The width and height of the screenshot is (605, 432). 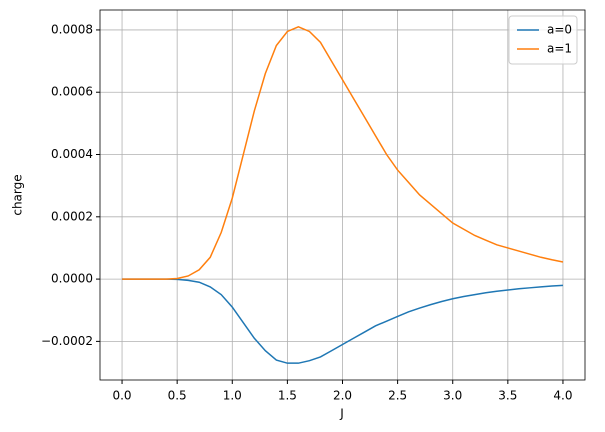 What do you see at coordinates (18, 194) in the screenshot?
I see `y-axis-label: charge` at bounding box center [18, 194].